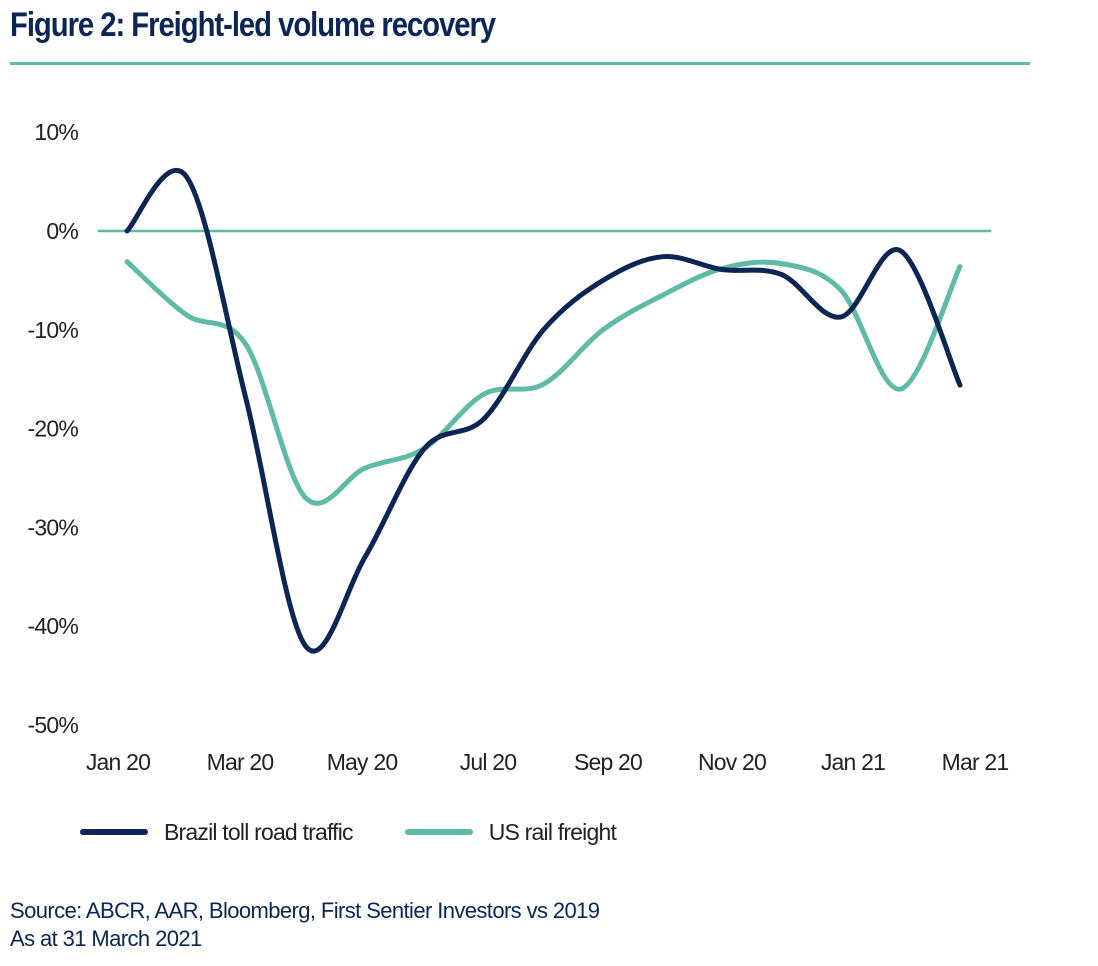 This screenshot has width=1098, height=966. I want to click on y-tick-label: -30%, so click(53, 527).